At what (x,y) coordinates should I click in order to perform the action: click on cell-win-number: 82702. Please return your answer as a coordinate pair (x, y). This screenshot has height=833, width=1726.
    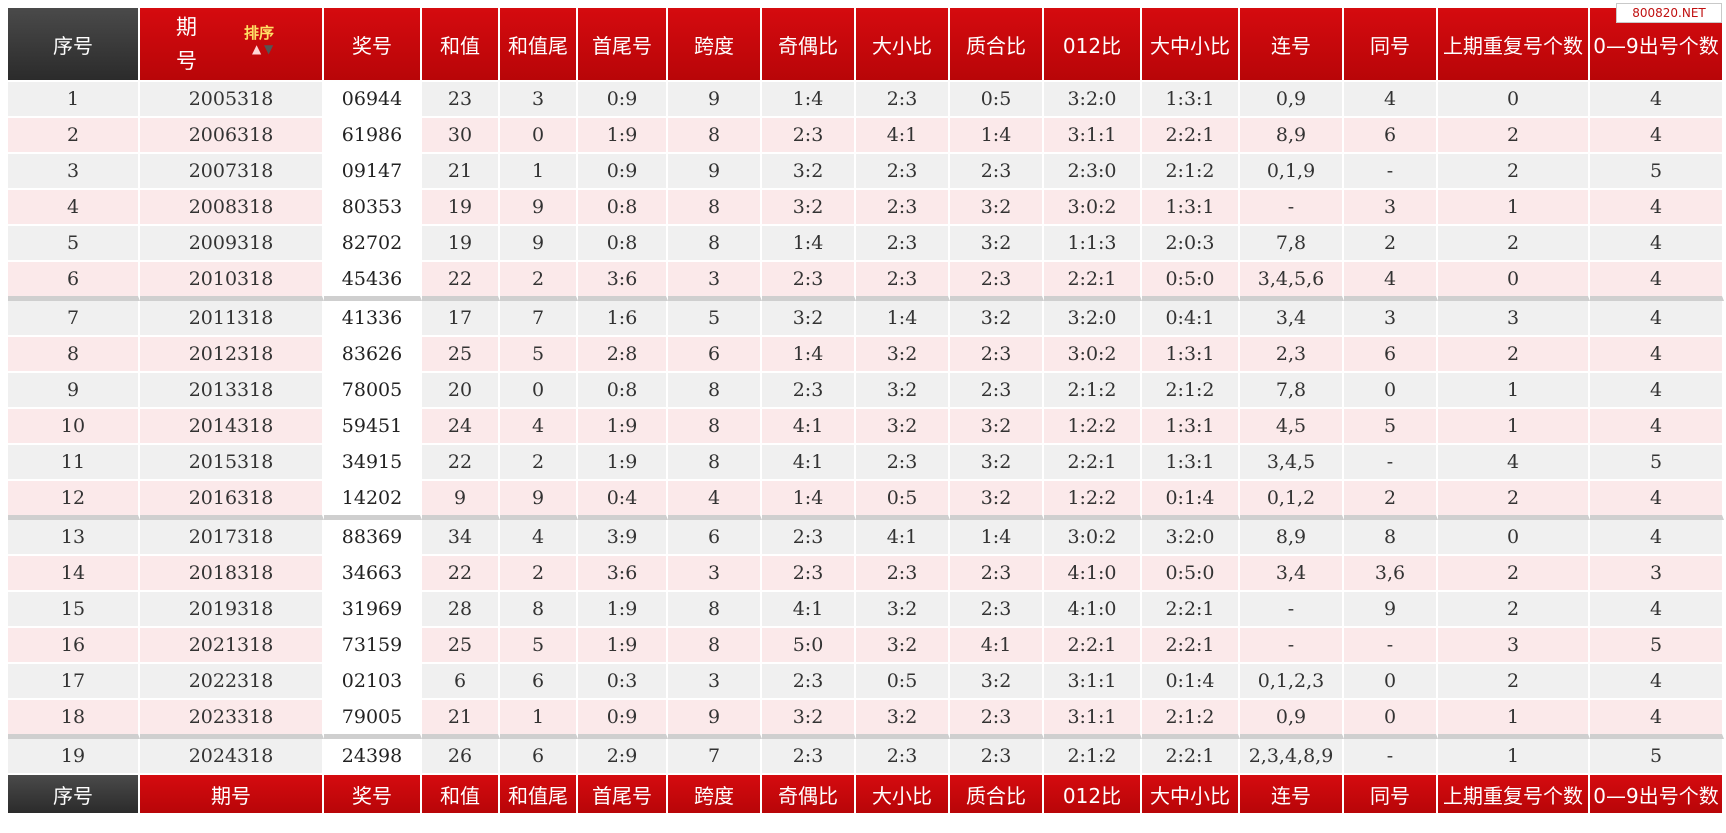
    Looking at the image, I should click on (373, 244).